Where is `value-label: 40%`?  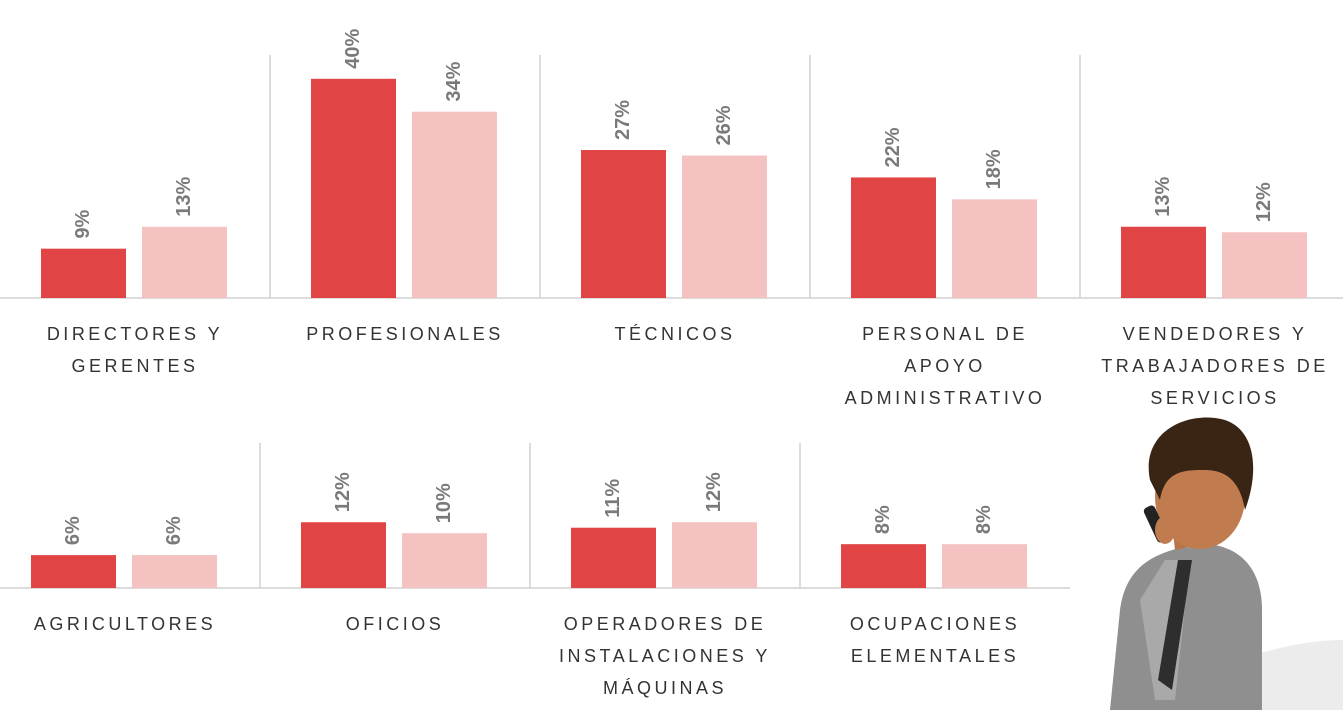 value-label: 40% is located at coordinates (353, 49).